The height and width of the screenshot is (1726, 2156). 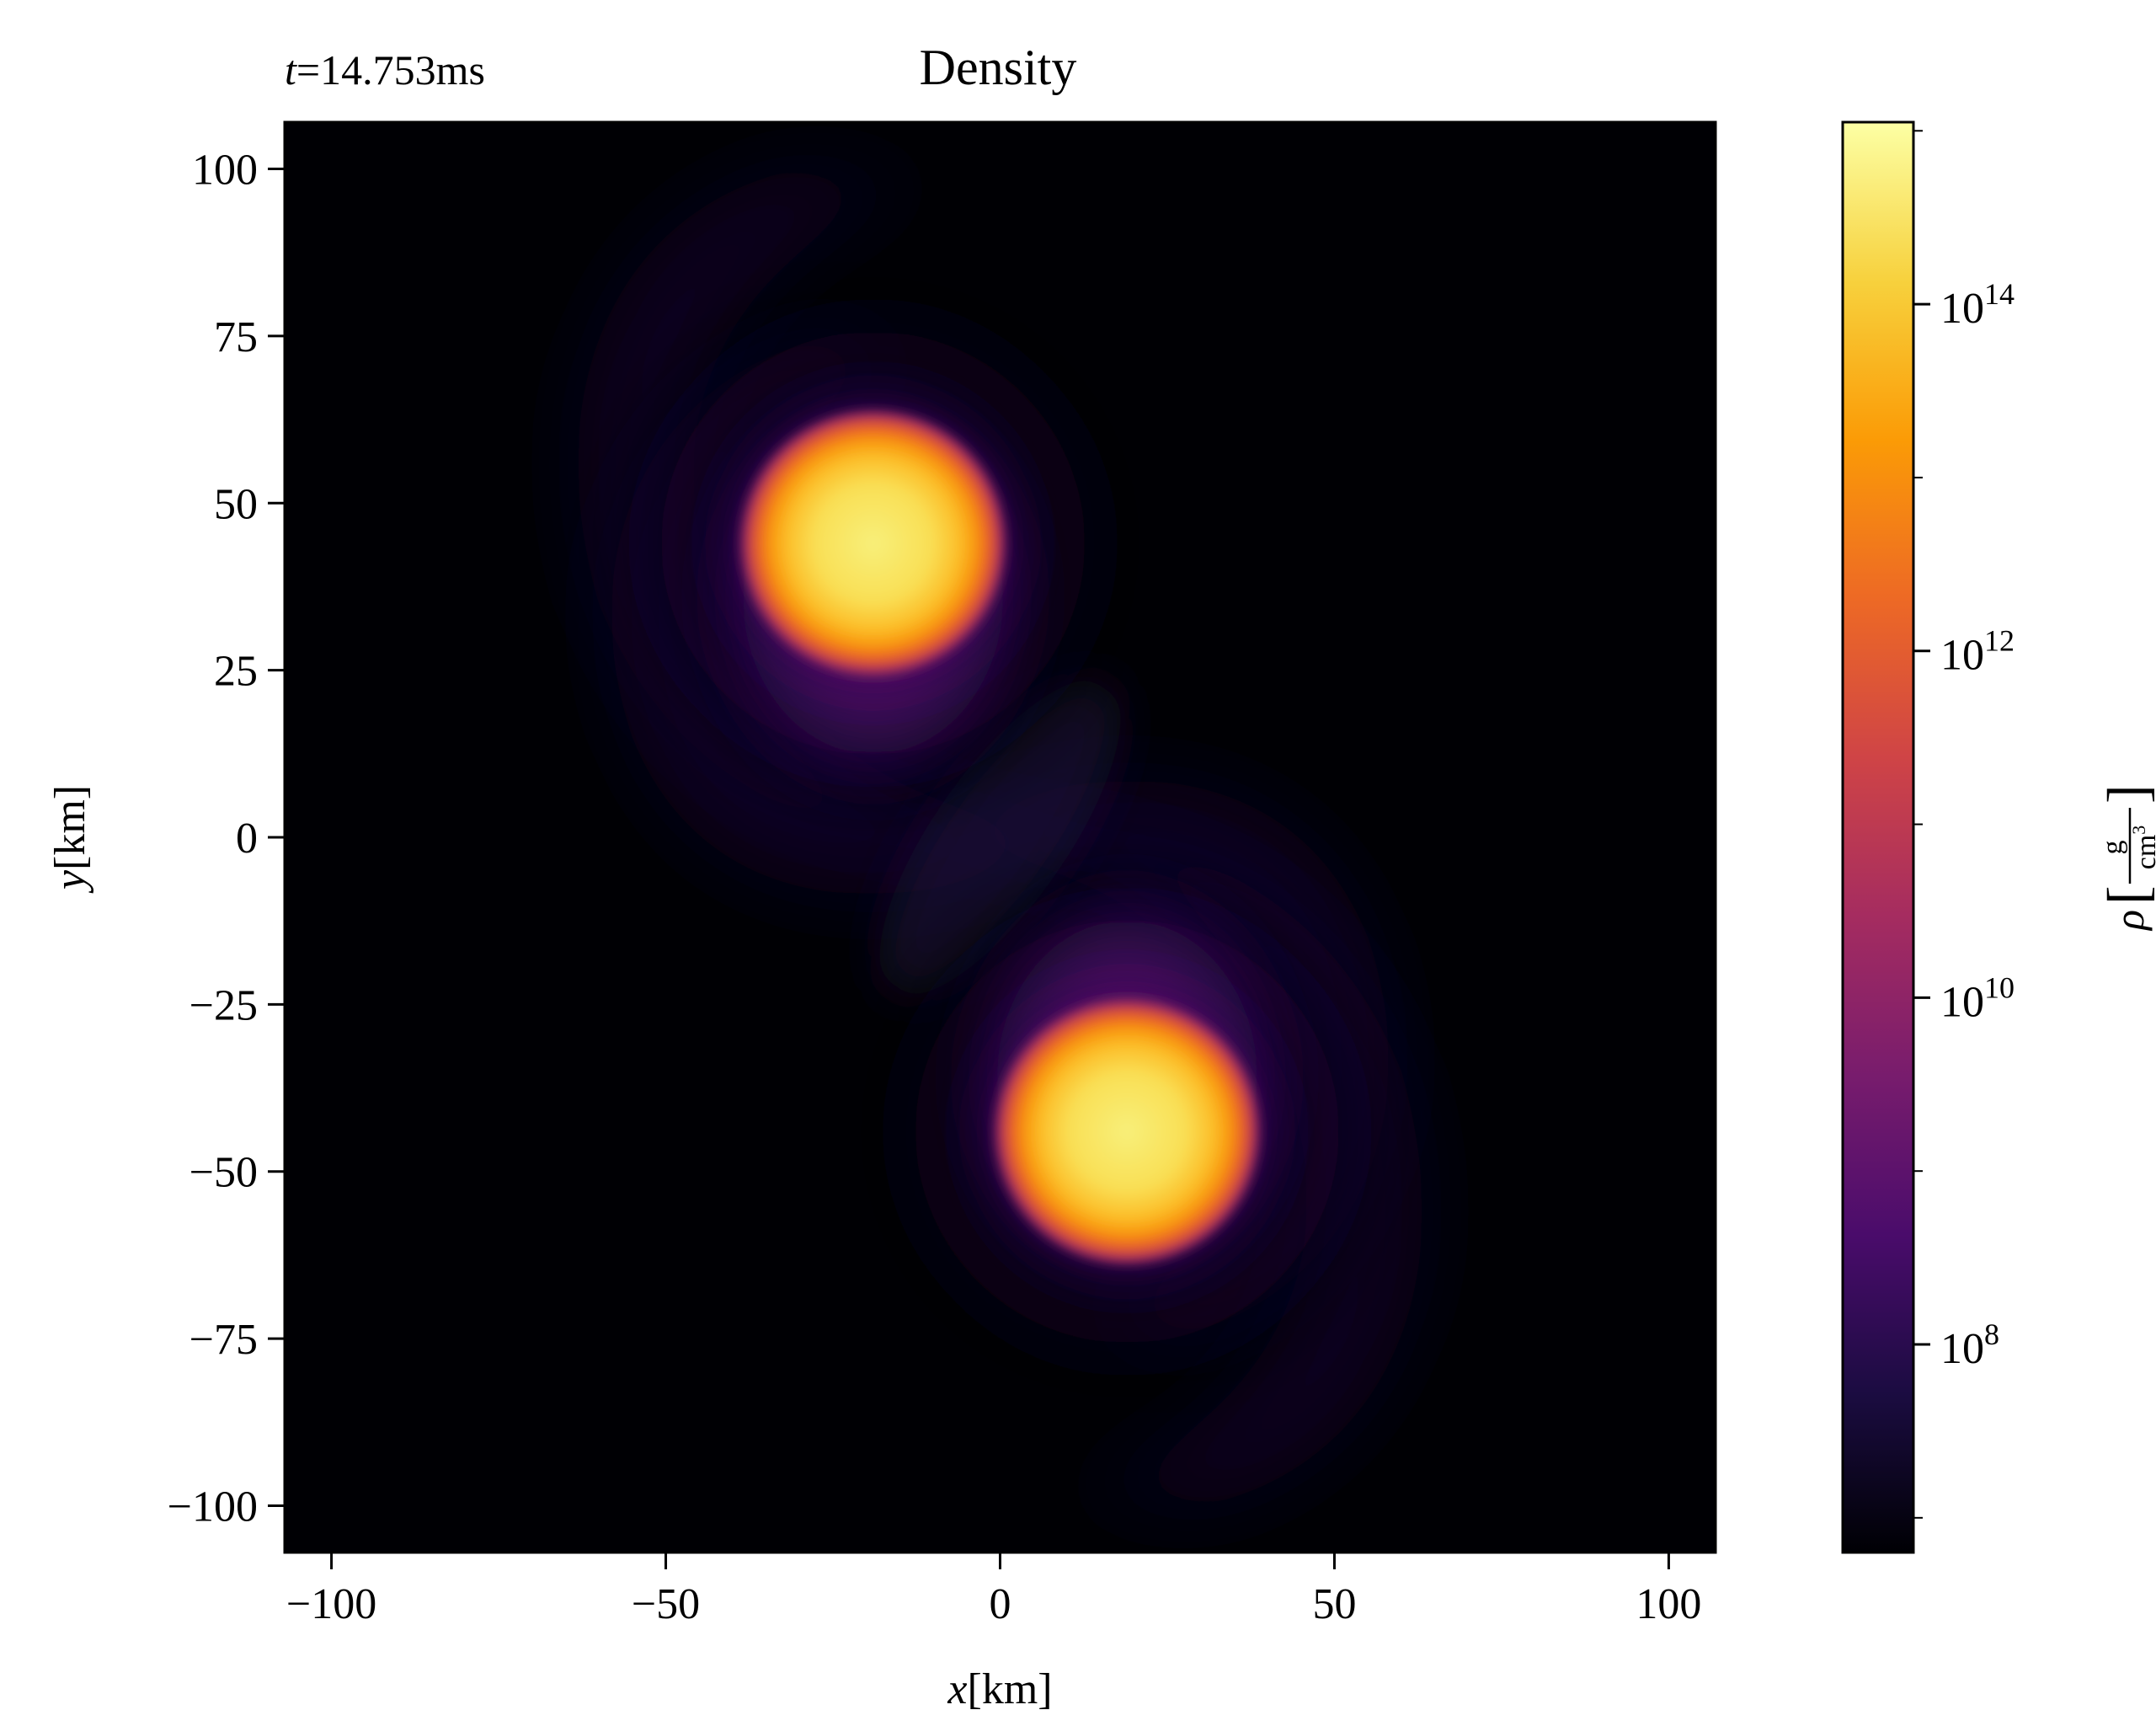 I want to click on x-tick-label: 100, so click(x=1668, y=1604).